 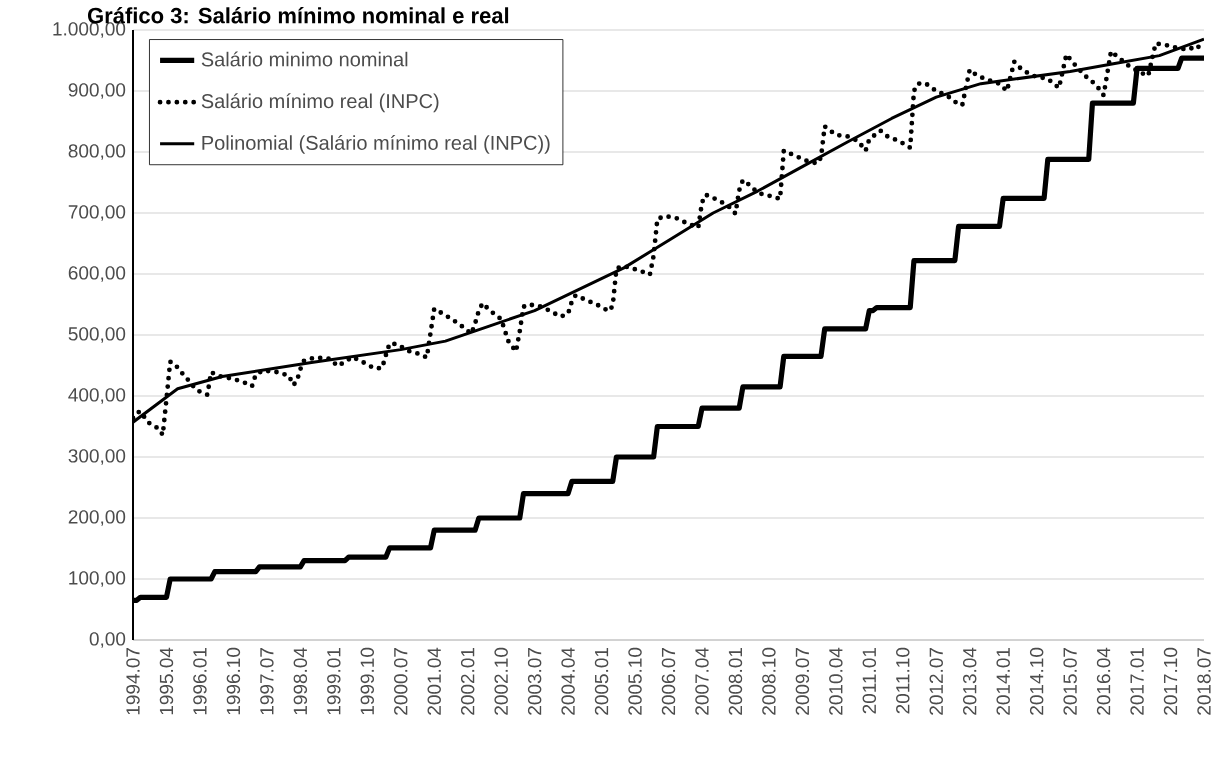 What do you see at coordinates (735, 681) in the screenshot?
I see `x-tick-label: 2008.01` at bounding box center [735, 681].